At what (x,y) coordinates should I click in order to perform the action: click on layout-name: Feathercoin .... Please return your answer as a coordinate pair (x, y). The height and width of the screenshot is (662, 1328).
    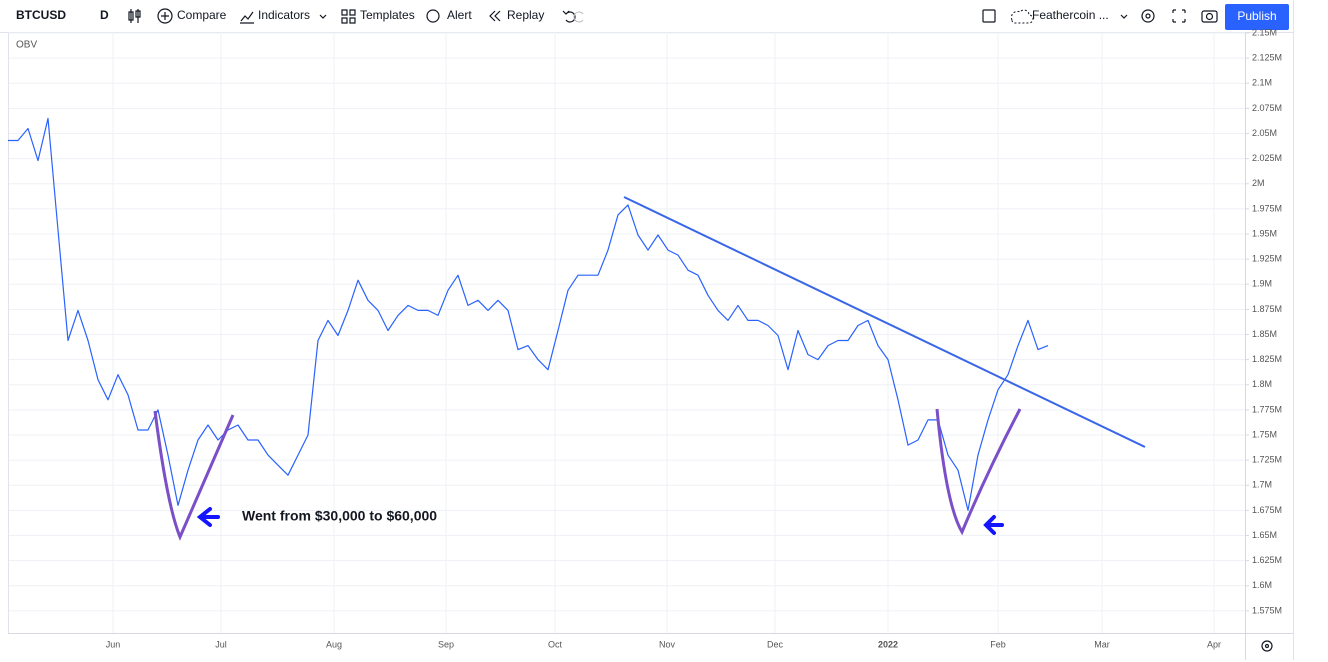
    Looking at the image, I should click on (1070, 15).